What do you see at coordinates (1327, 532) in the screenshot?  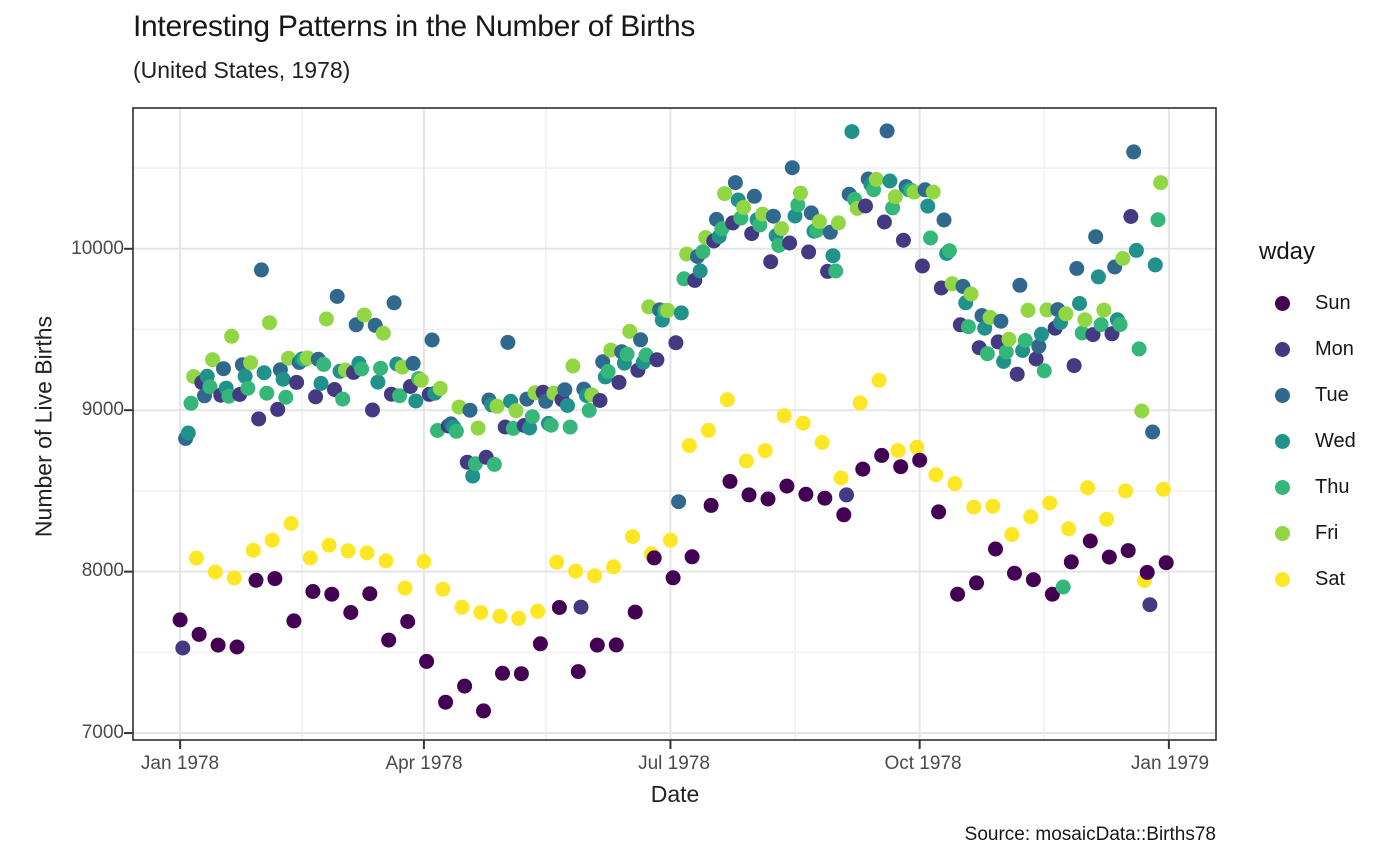 I see `legend-item-label: Fri` at bounding box center [1327, 532].